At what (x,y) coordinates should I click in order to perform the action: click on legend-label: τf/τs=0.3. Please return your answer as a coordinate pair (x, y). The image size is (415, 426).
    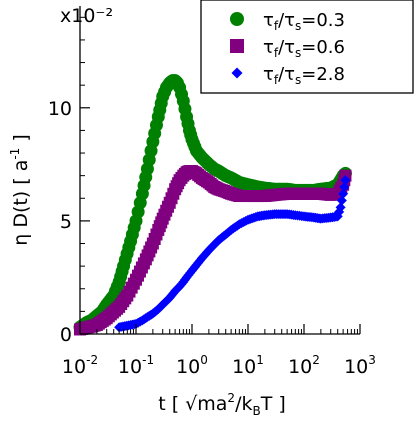
    Looking at the image, I should click on (304, 21).